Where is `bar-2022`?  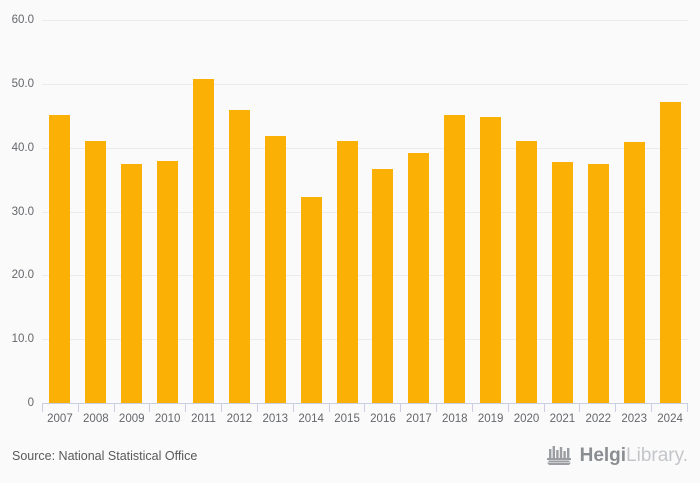 bar-2022 is located at coordinates (598, 283).